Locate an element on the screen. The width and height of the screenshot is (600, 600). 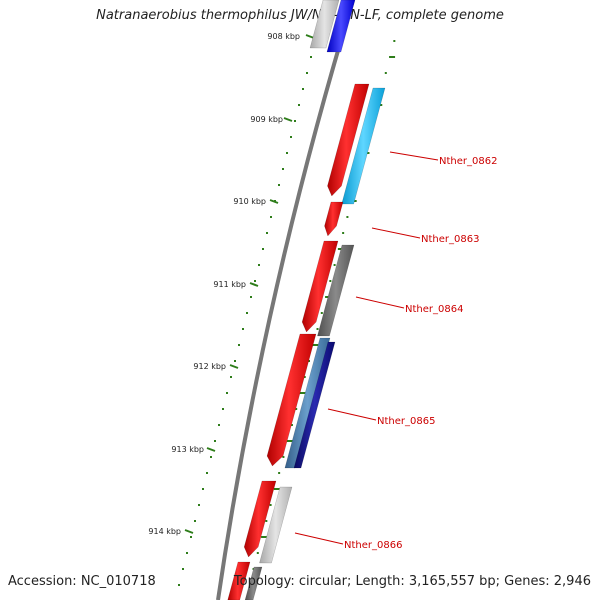
scale-tick-label: 913 kbp is located at coordinates (187, 449).